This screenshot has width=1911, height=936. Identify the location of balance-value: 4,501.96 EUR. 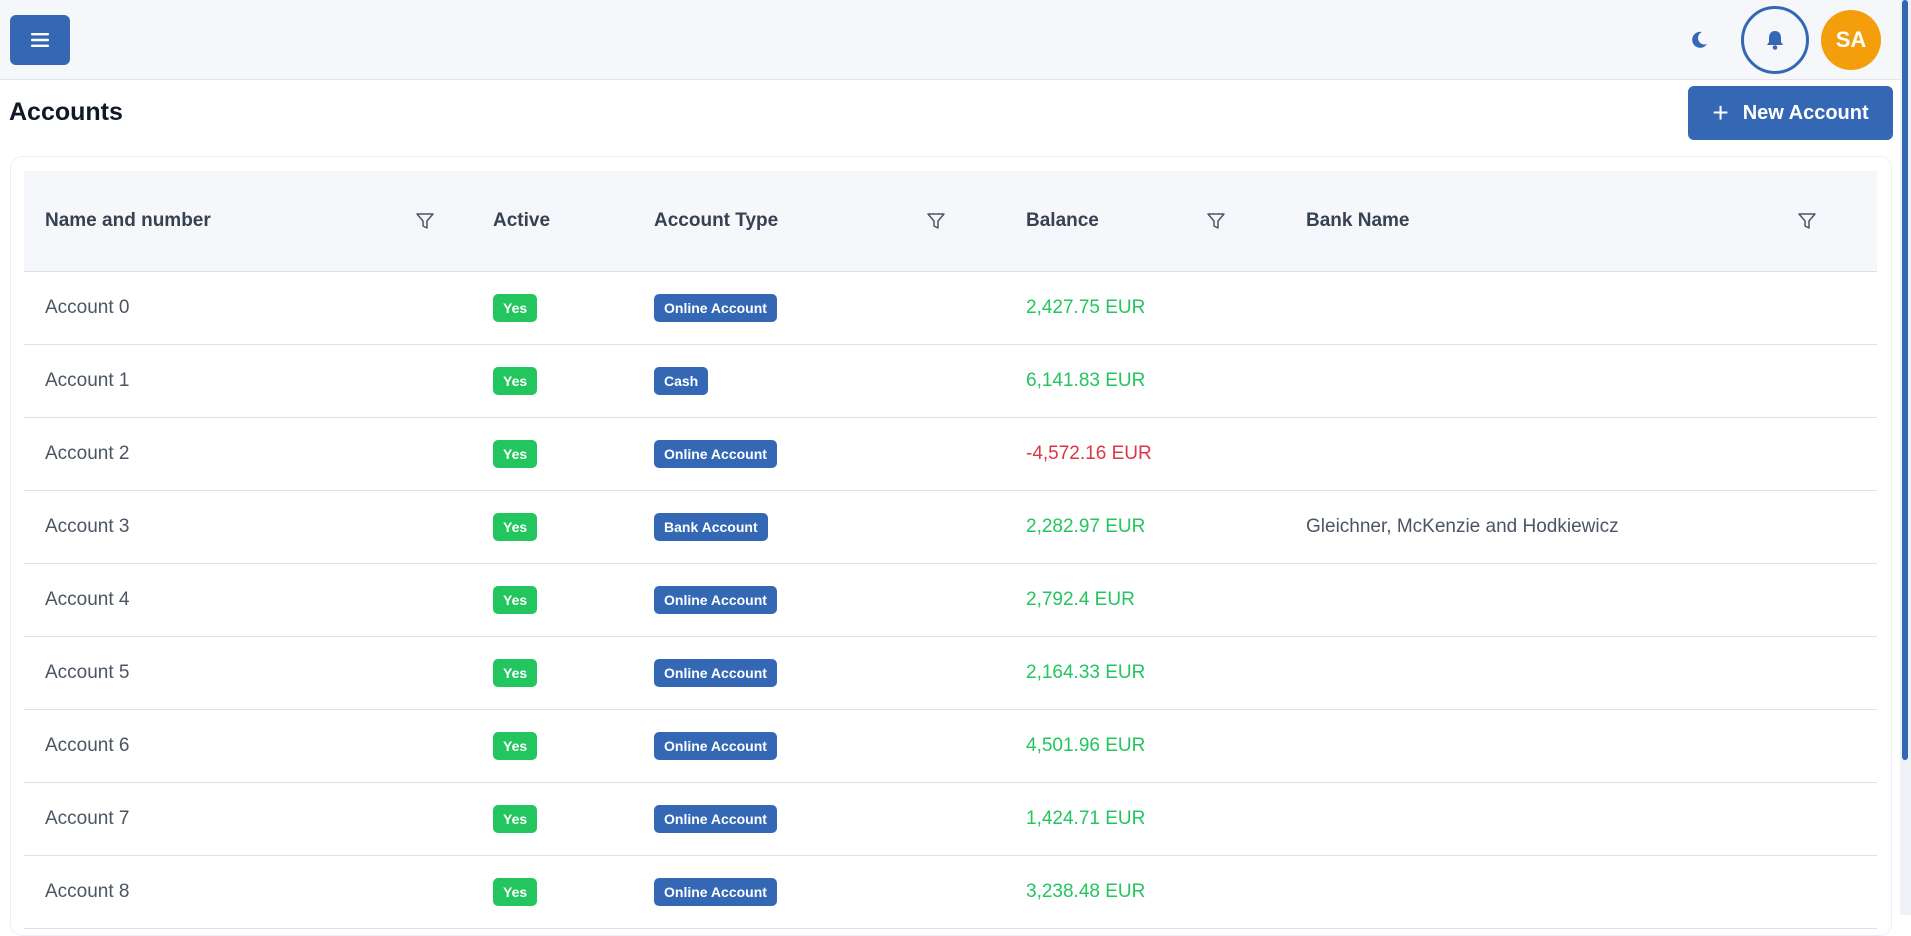
(1086, 745).